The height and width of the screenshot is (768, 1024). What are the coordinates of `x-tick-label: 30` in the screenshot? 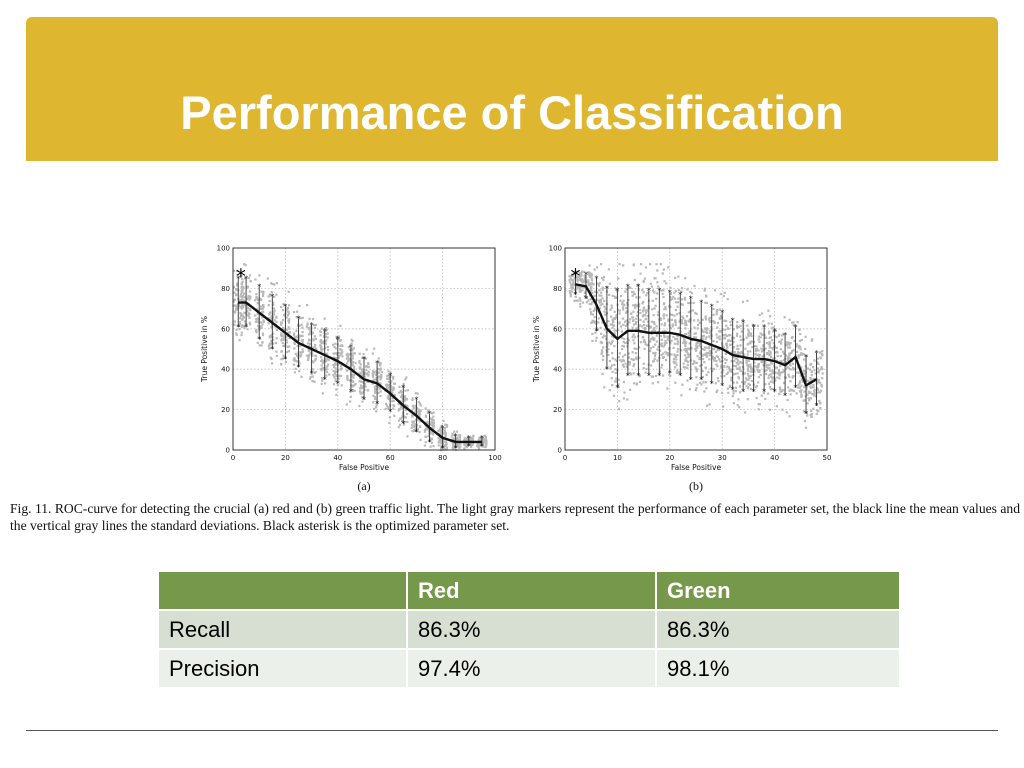 It's located at (722, 458).